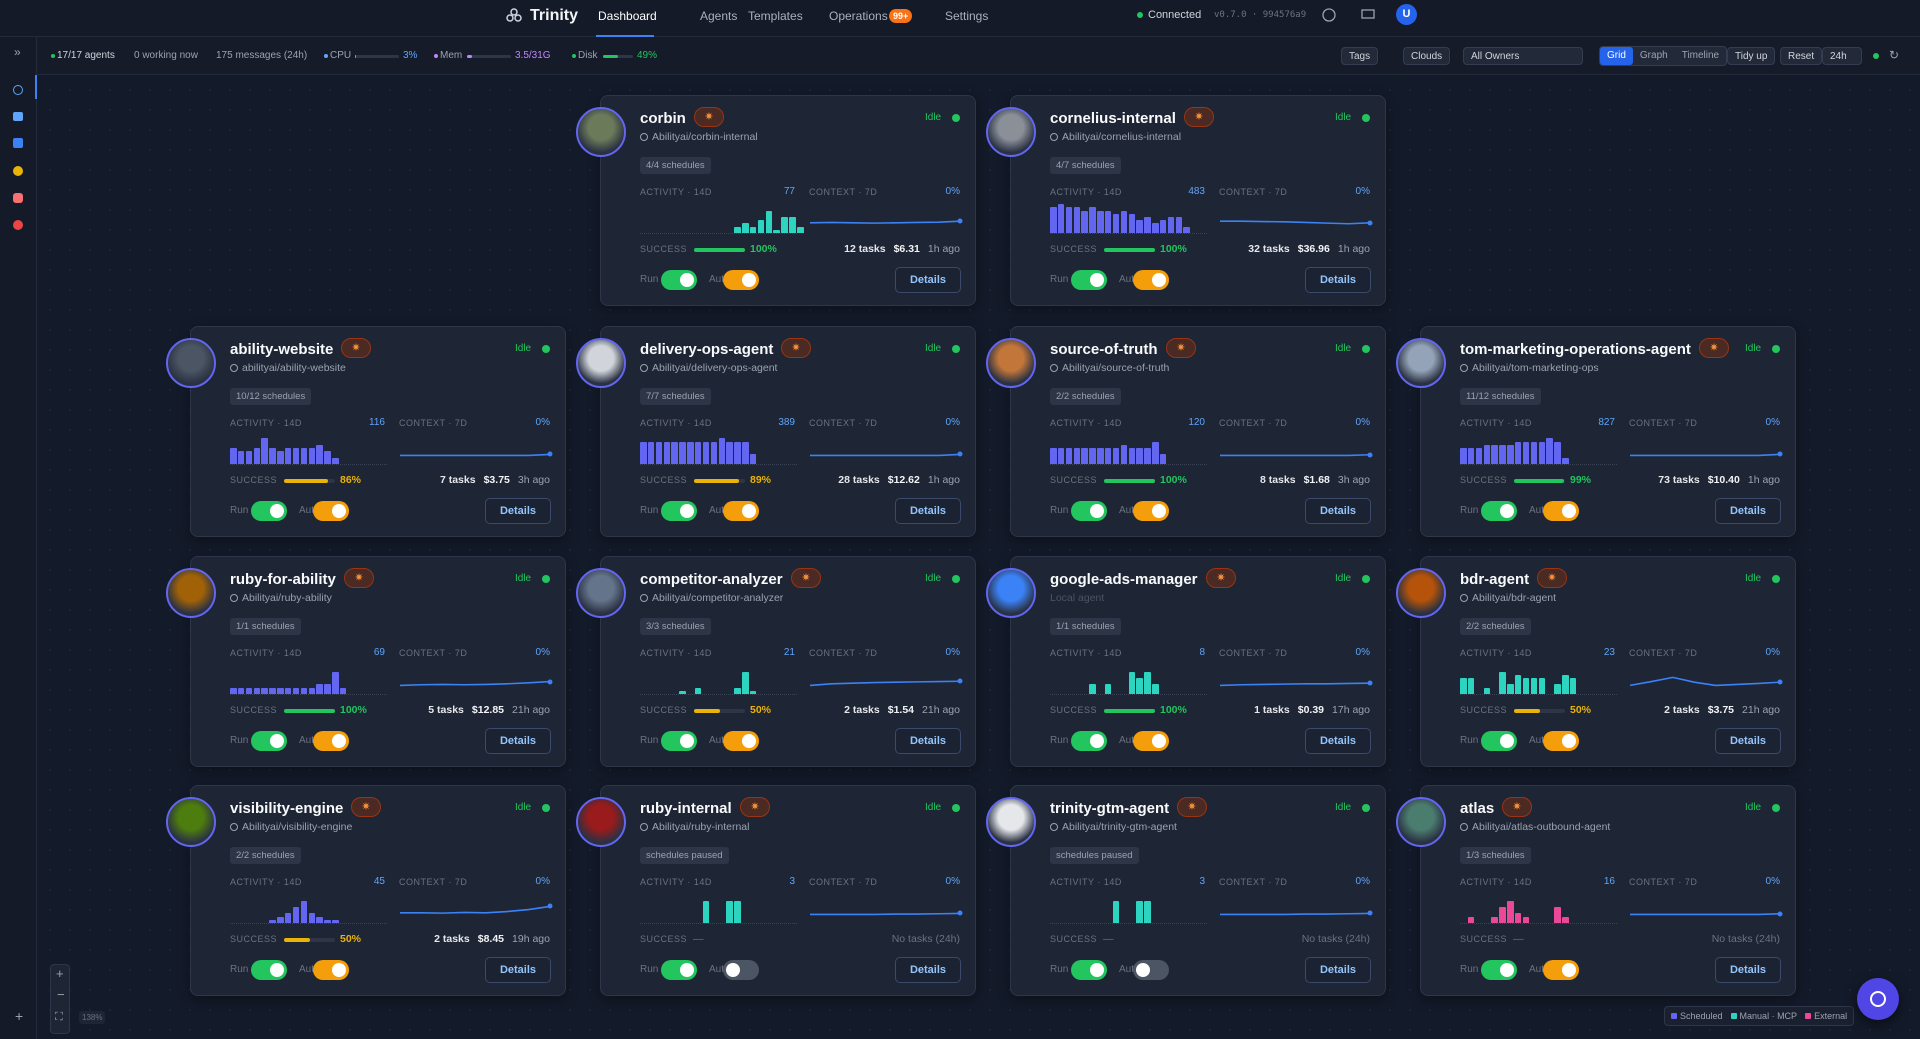 The image size is (1920, 1039). Describe the element at coordinates (60, 973) in the screenshot. I see `zoom-in: +` at that location.